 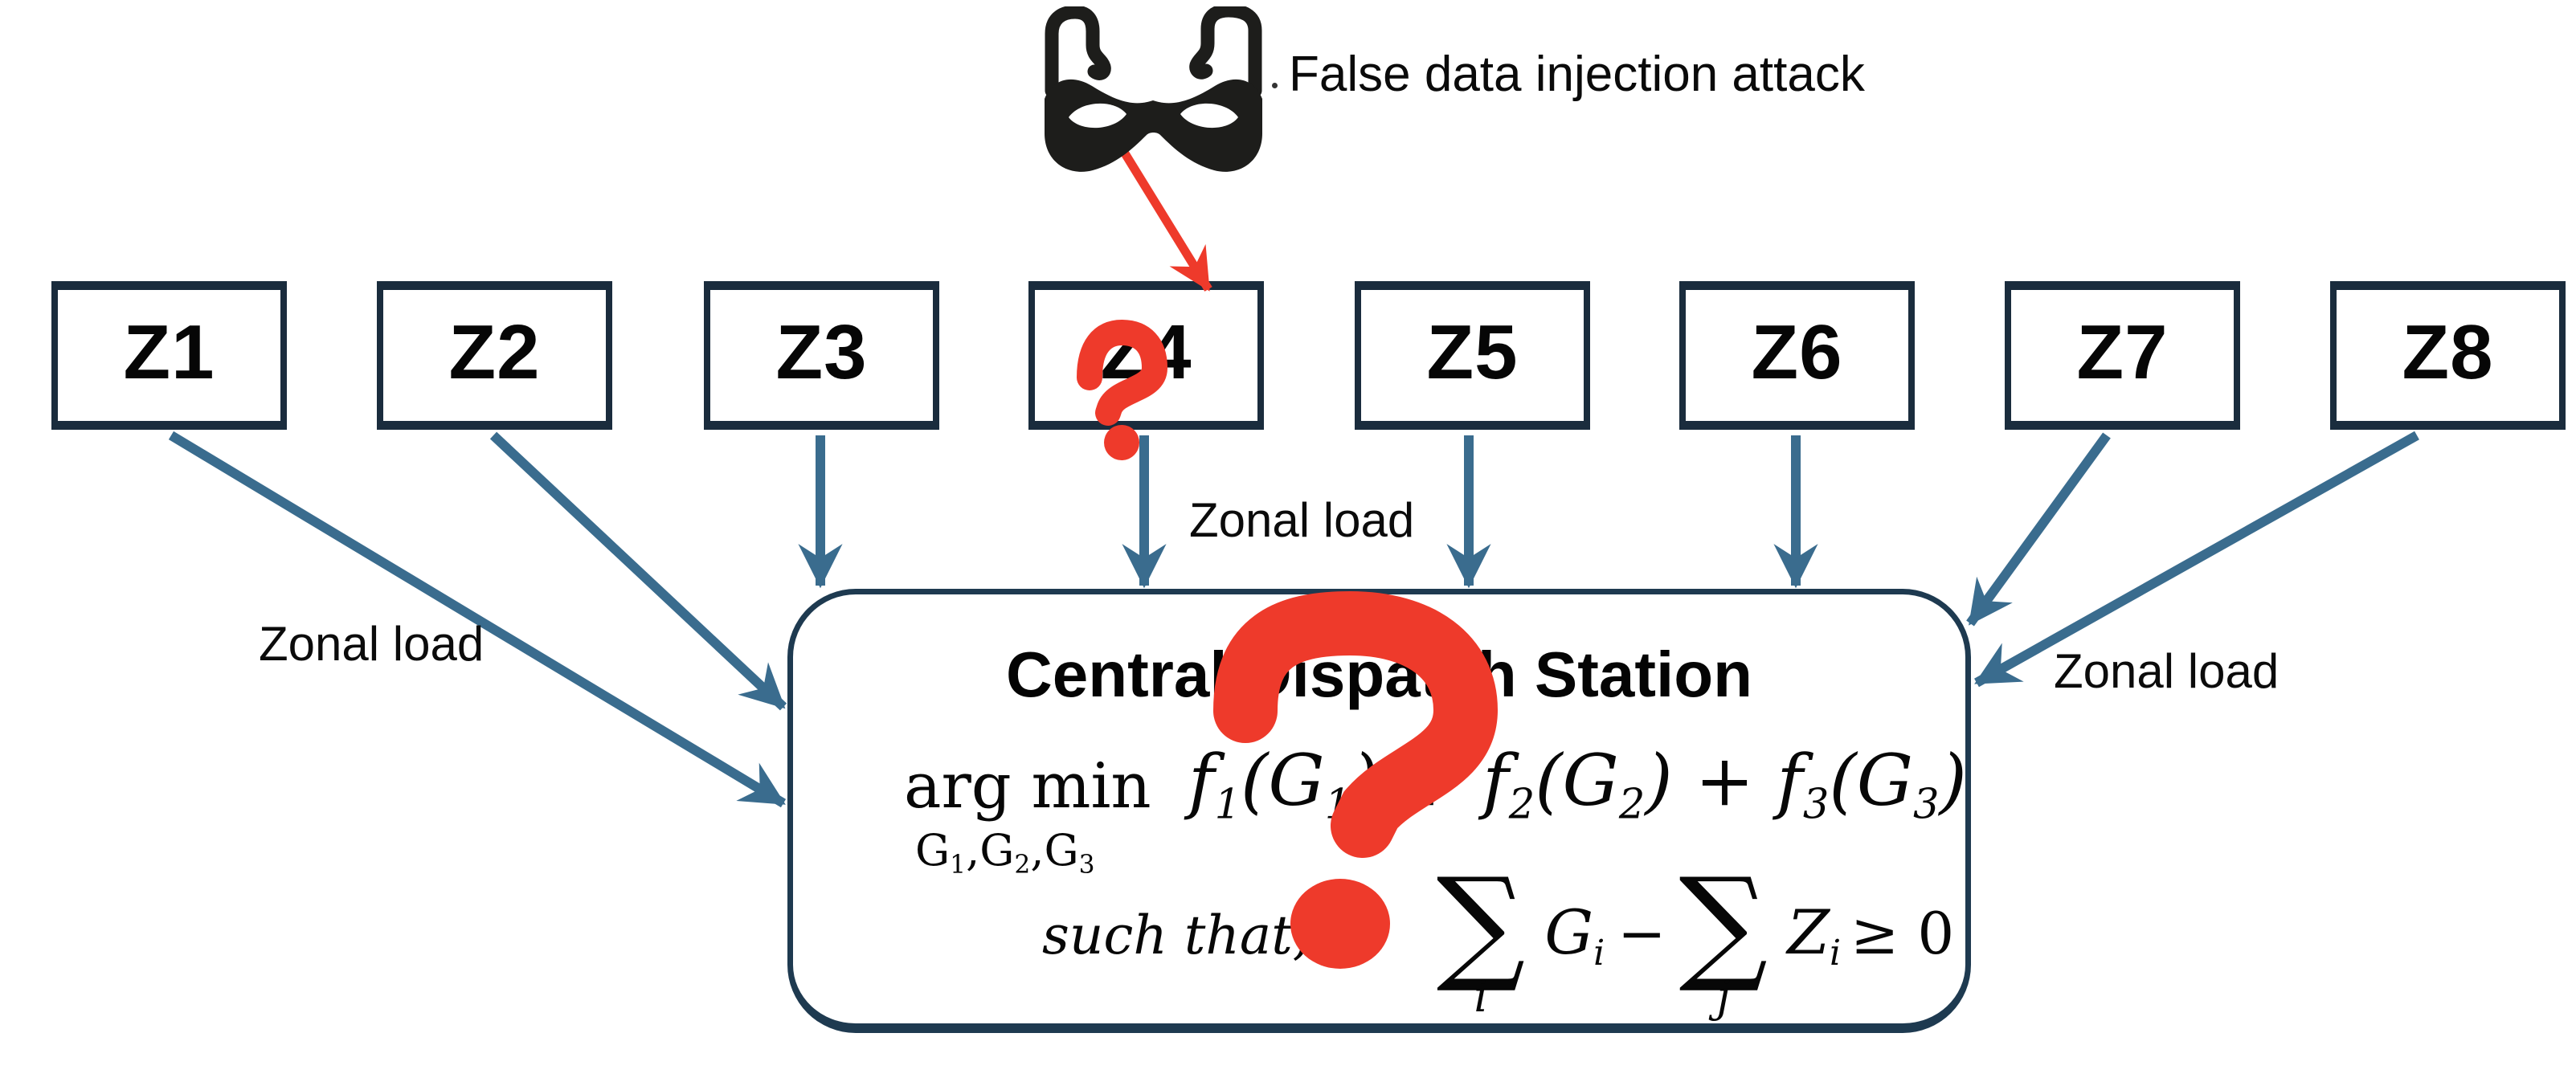 I want to click on zone-label: Z3, so click(x=822, y=352).